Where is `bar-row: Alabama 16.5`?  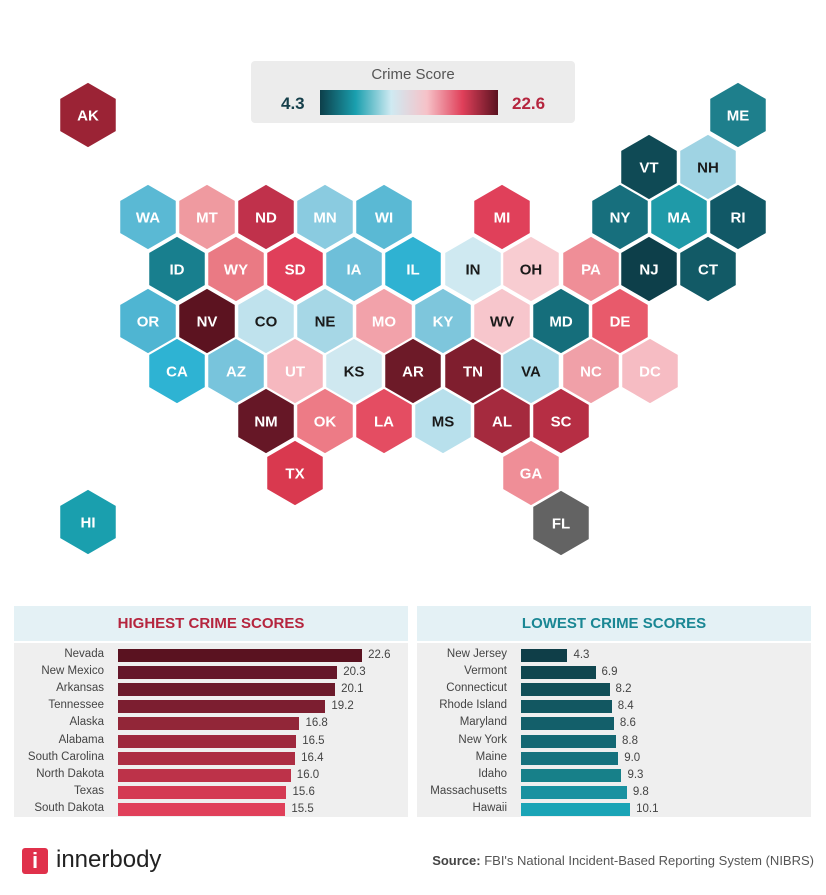 bar-row: Alabama 16.5 is located at coordinates (211, 741).